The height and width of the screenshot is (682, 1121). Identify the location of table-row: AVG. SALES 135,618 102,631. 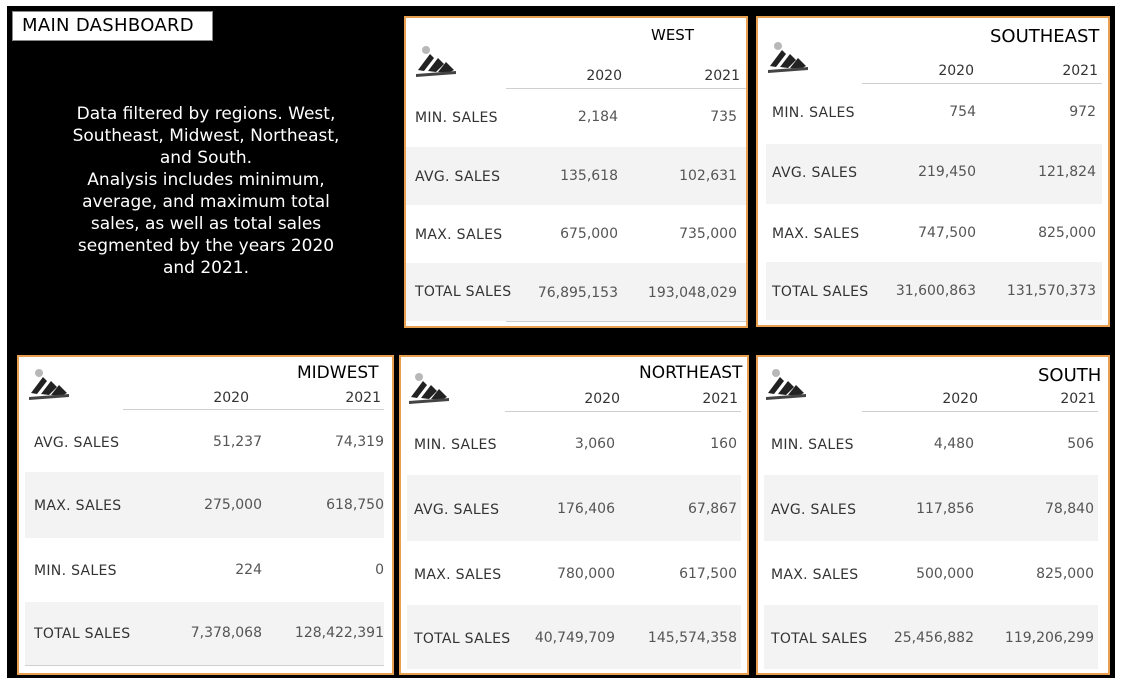
(576, 176).